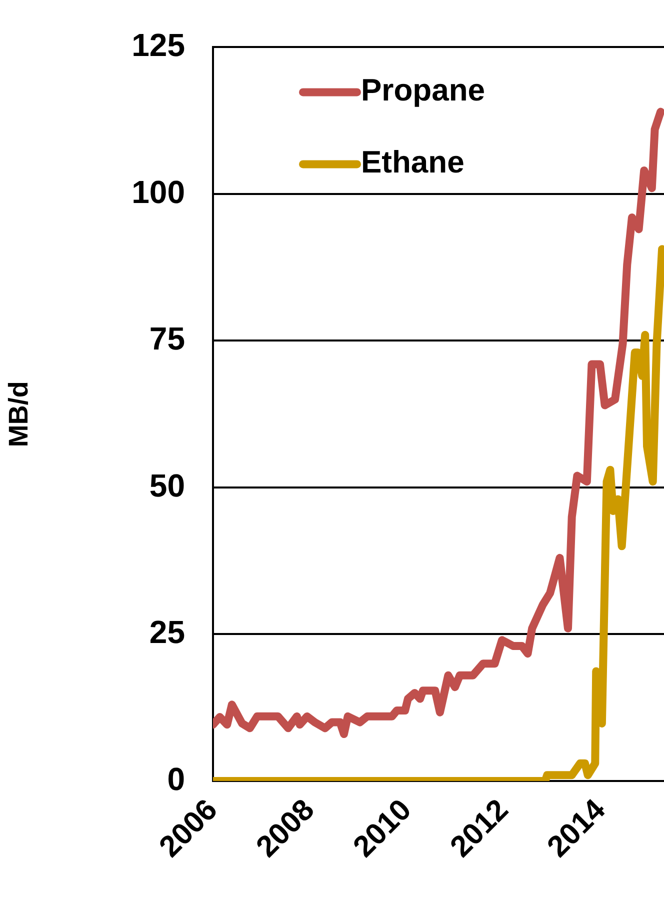  Describe the element at coordinates (412, 162) in the screenshot. I see `legend-label: Ethane` at that location.